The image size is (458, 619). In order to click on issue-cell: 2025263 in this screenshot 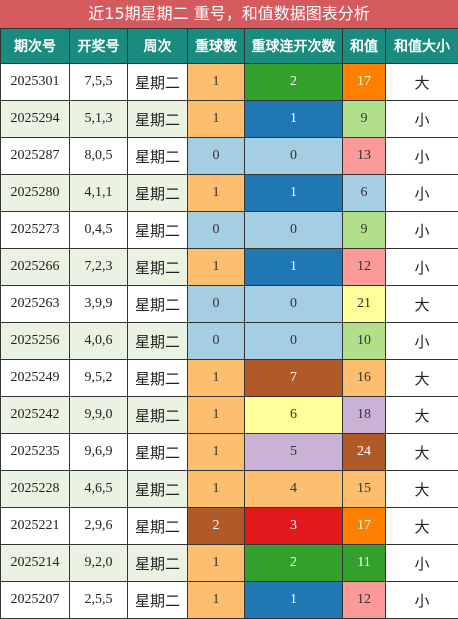, I will do `click(35, 304)`.